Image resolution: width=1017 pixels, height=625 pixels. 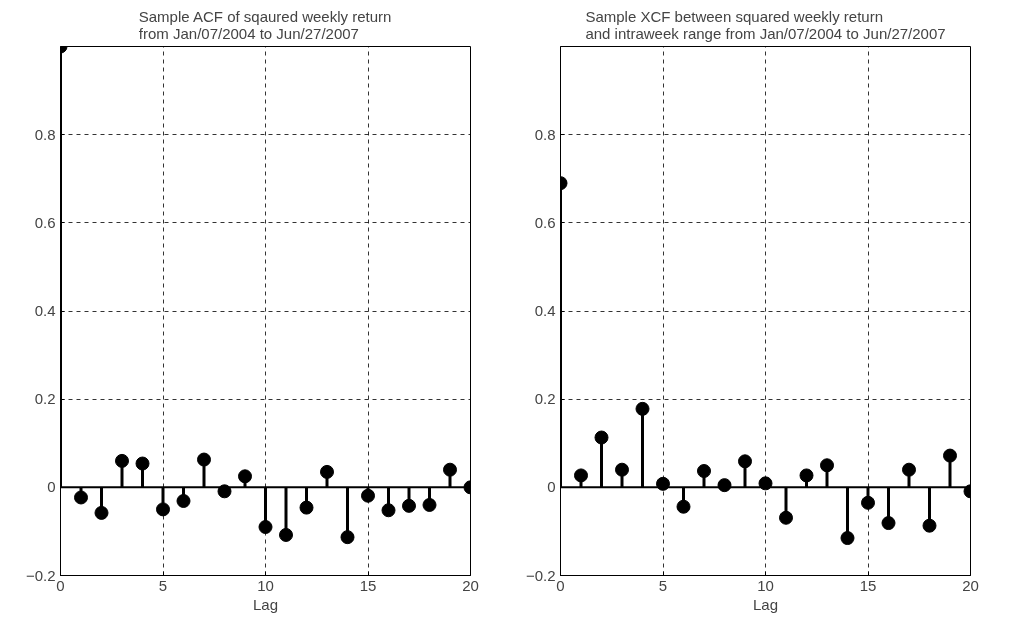 I want to click on chart-title: Sample XCF between squared weekly return and intraweek range from Jan/07/2004 to Jun/27/2007, so click(x=765, y=24).